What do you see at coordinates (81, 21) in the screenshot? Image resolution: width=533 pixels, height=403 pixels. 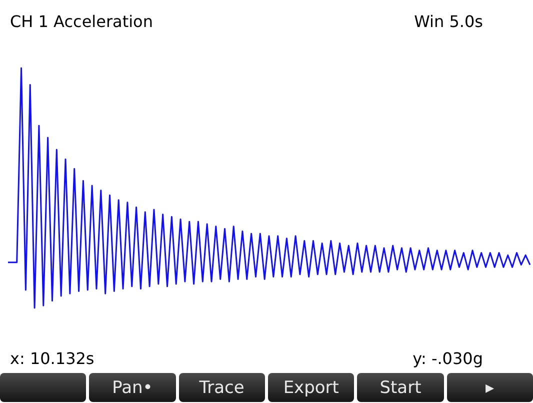 I see `chart-title: CH 1 Acceleration` at bounding box center [81, 21].